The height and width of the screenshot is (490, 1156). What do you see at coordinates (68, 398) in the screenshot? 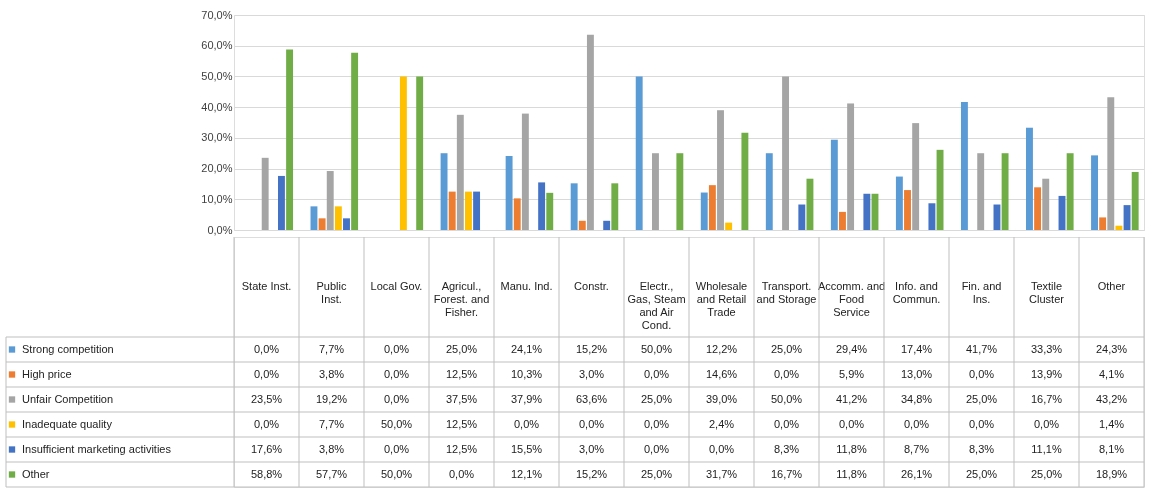
I see `legend-label: Unfair Competition` at bounding box center [68, 398].